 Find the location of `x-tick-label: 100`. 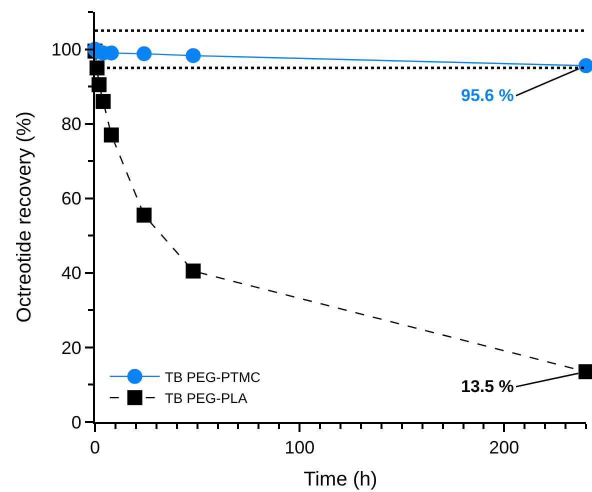

x-tick-label: 100 is located at coordinates (299, 448).